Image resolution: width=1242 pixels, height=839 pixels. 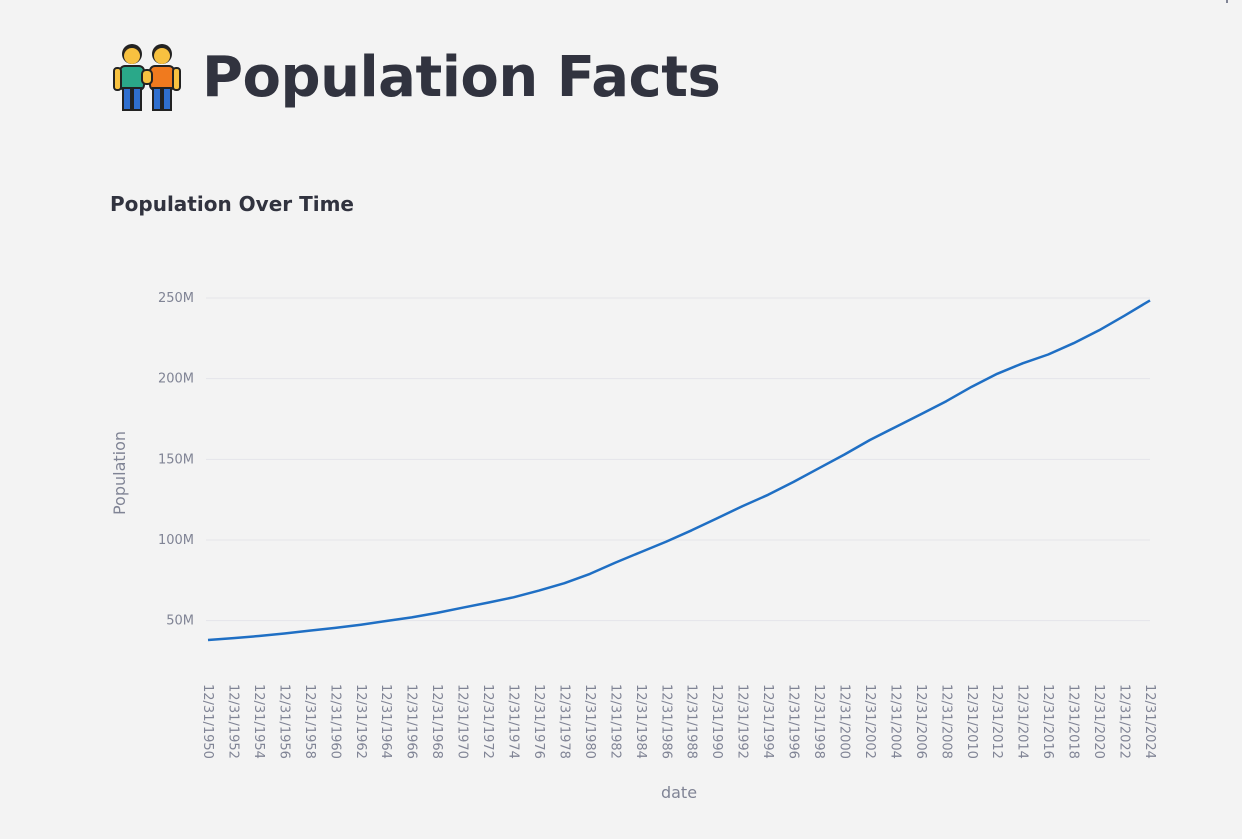 I want to click on x-tick-label: 12/31/2018, so click(x=1073, y=721).